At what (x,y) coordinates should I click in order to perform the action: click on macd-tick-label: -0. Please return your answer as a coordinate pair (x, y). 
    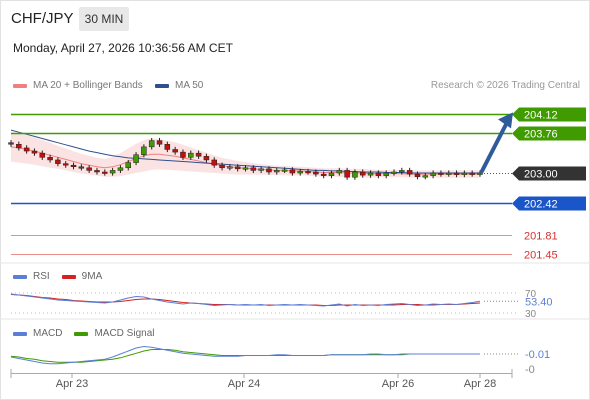
    Looking at the image, I should click on (530, 370).